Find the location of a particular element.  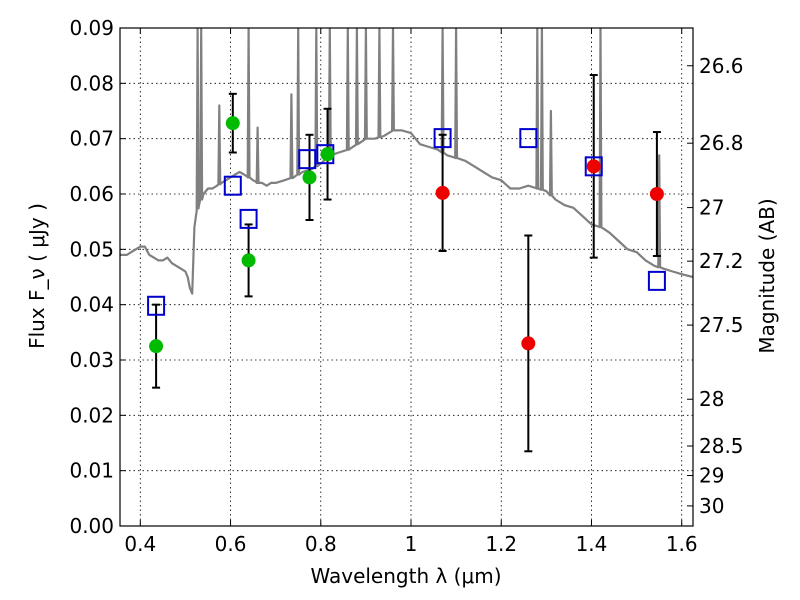

y-tick-label: 0.00 is located at coordinates (91, 526).